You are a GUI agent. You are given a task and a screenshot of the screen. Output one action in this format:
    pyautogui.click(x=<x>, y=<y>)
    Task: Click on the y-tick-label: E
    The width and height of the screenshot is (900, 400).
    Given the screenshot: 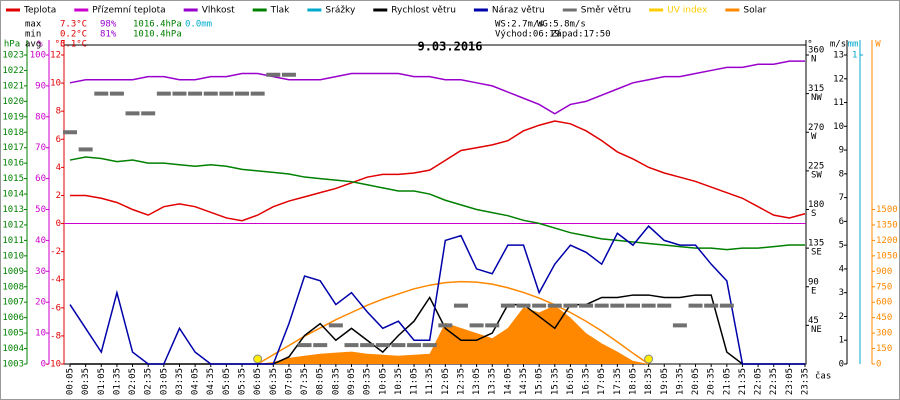 What is the action you would take?
    pyautogui.click(x=813, y=291)
    